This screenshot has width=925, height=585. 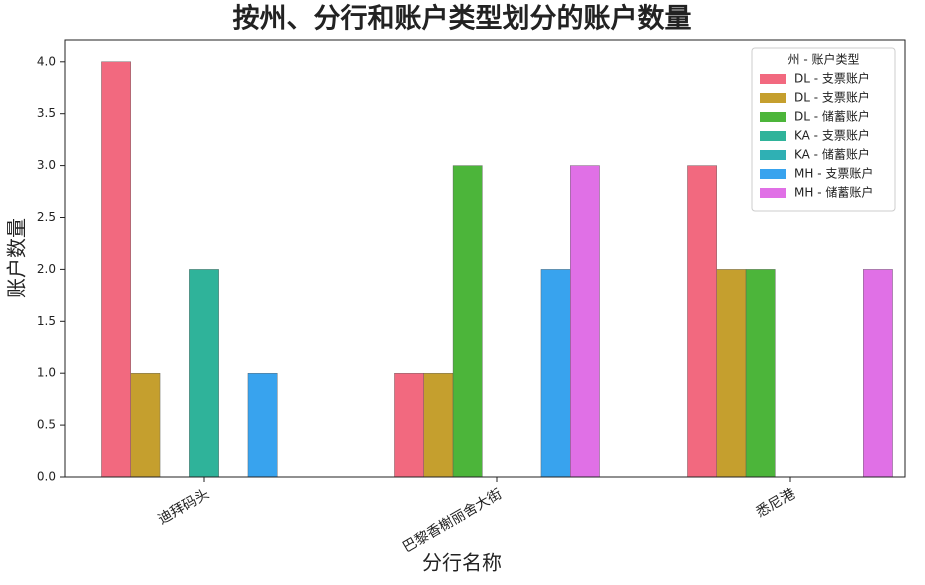 I want to click on legend-label: MH - 储蓄账户, so click(x=833, y=192).